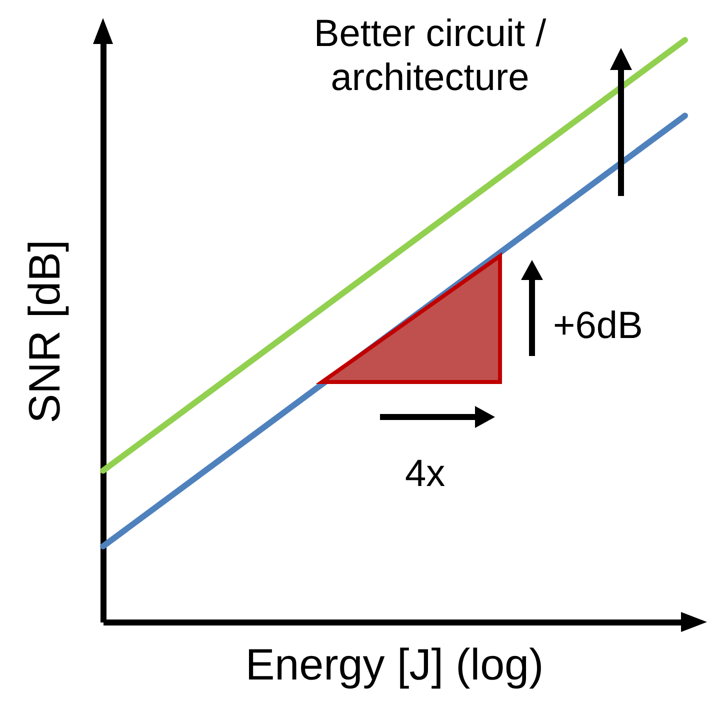 The height and width of the screenshot is (704, 719). Describe the element at coordinates (394, 665) in the screenshot. I see `x-axis-title: Energy [J] (log)` at that location.